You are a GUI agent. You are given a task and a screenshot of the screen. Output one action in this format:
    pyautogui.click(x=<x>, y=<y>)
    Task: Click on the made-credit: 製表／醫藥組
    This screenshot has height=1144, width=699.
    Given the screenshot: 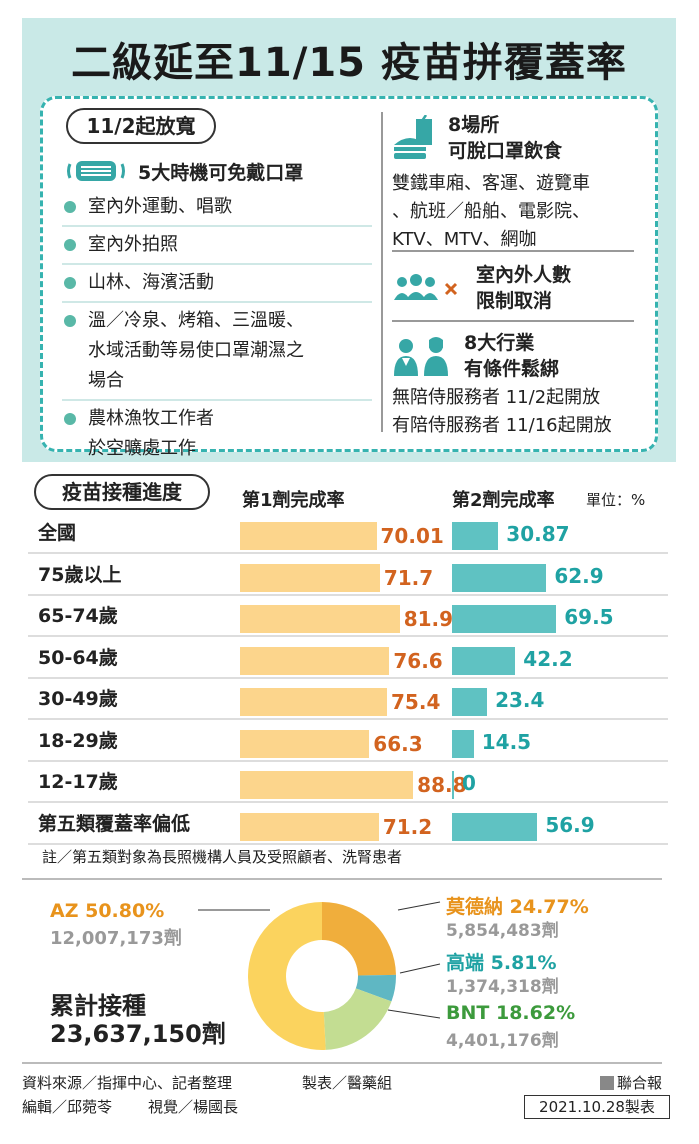 What is the action you would take?
    pyautogui.click(x=347, y=1083)
    